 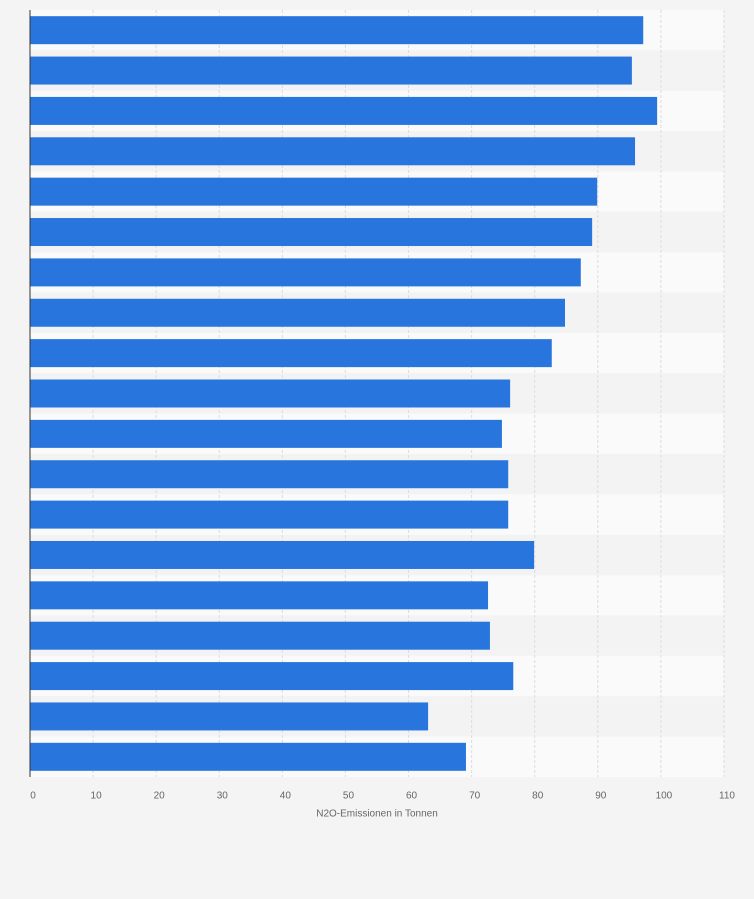 I want to click on x-tick-label: 90, so click(x=601, y=796).